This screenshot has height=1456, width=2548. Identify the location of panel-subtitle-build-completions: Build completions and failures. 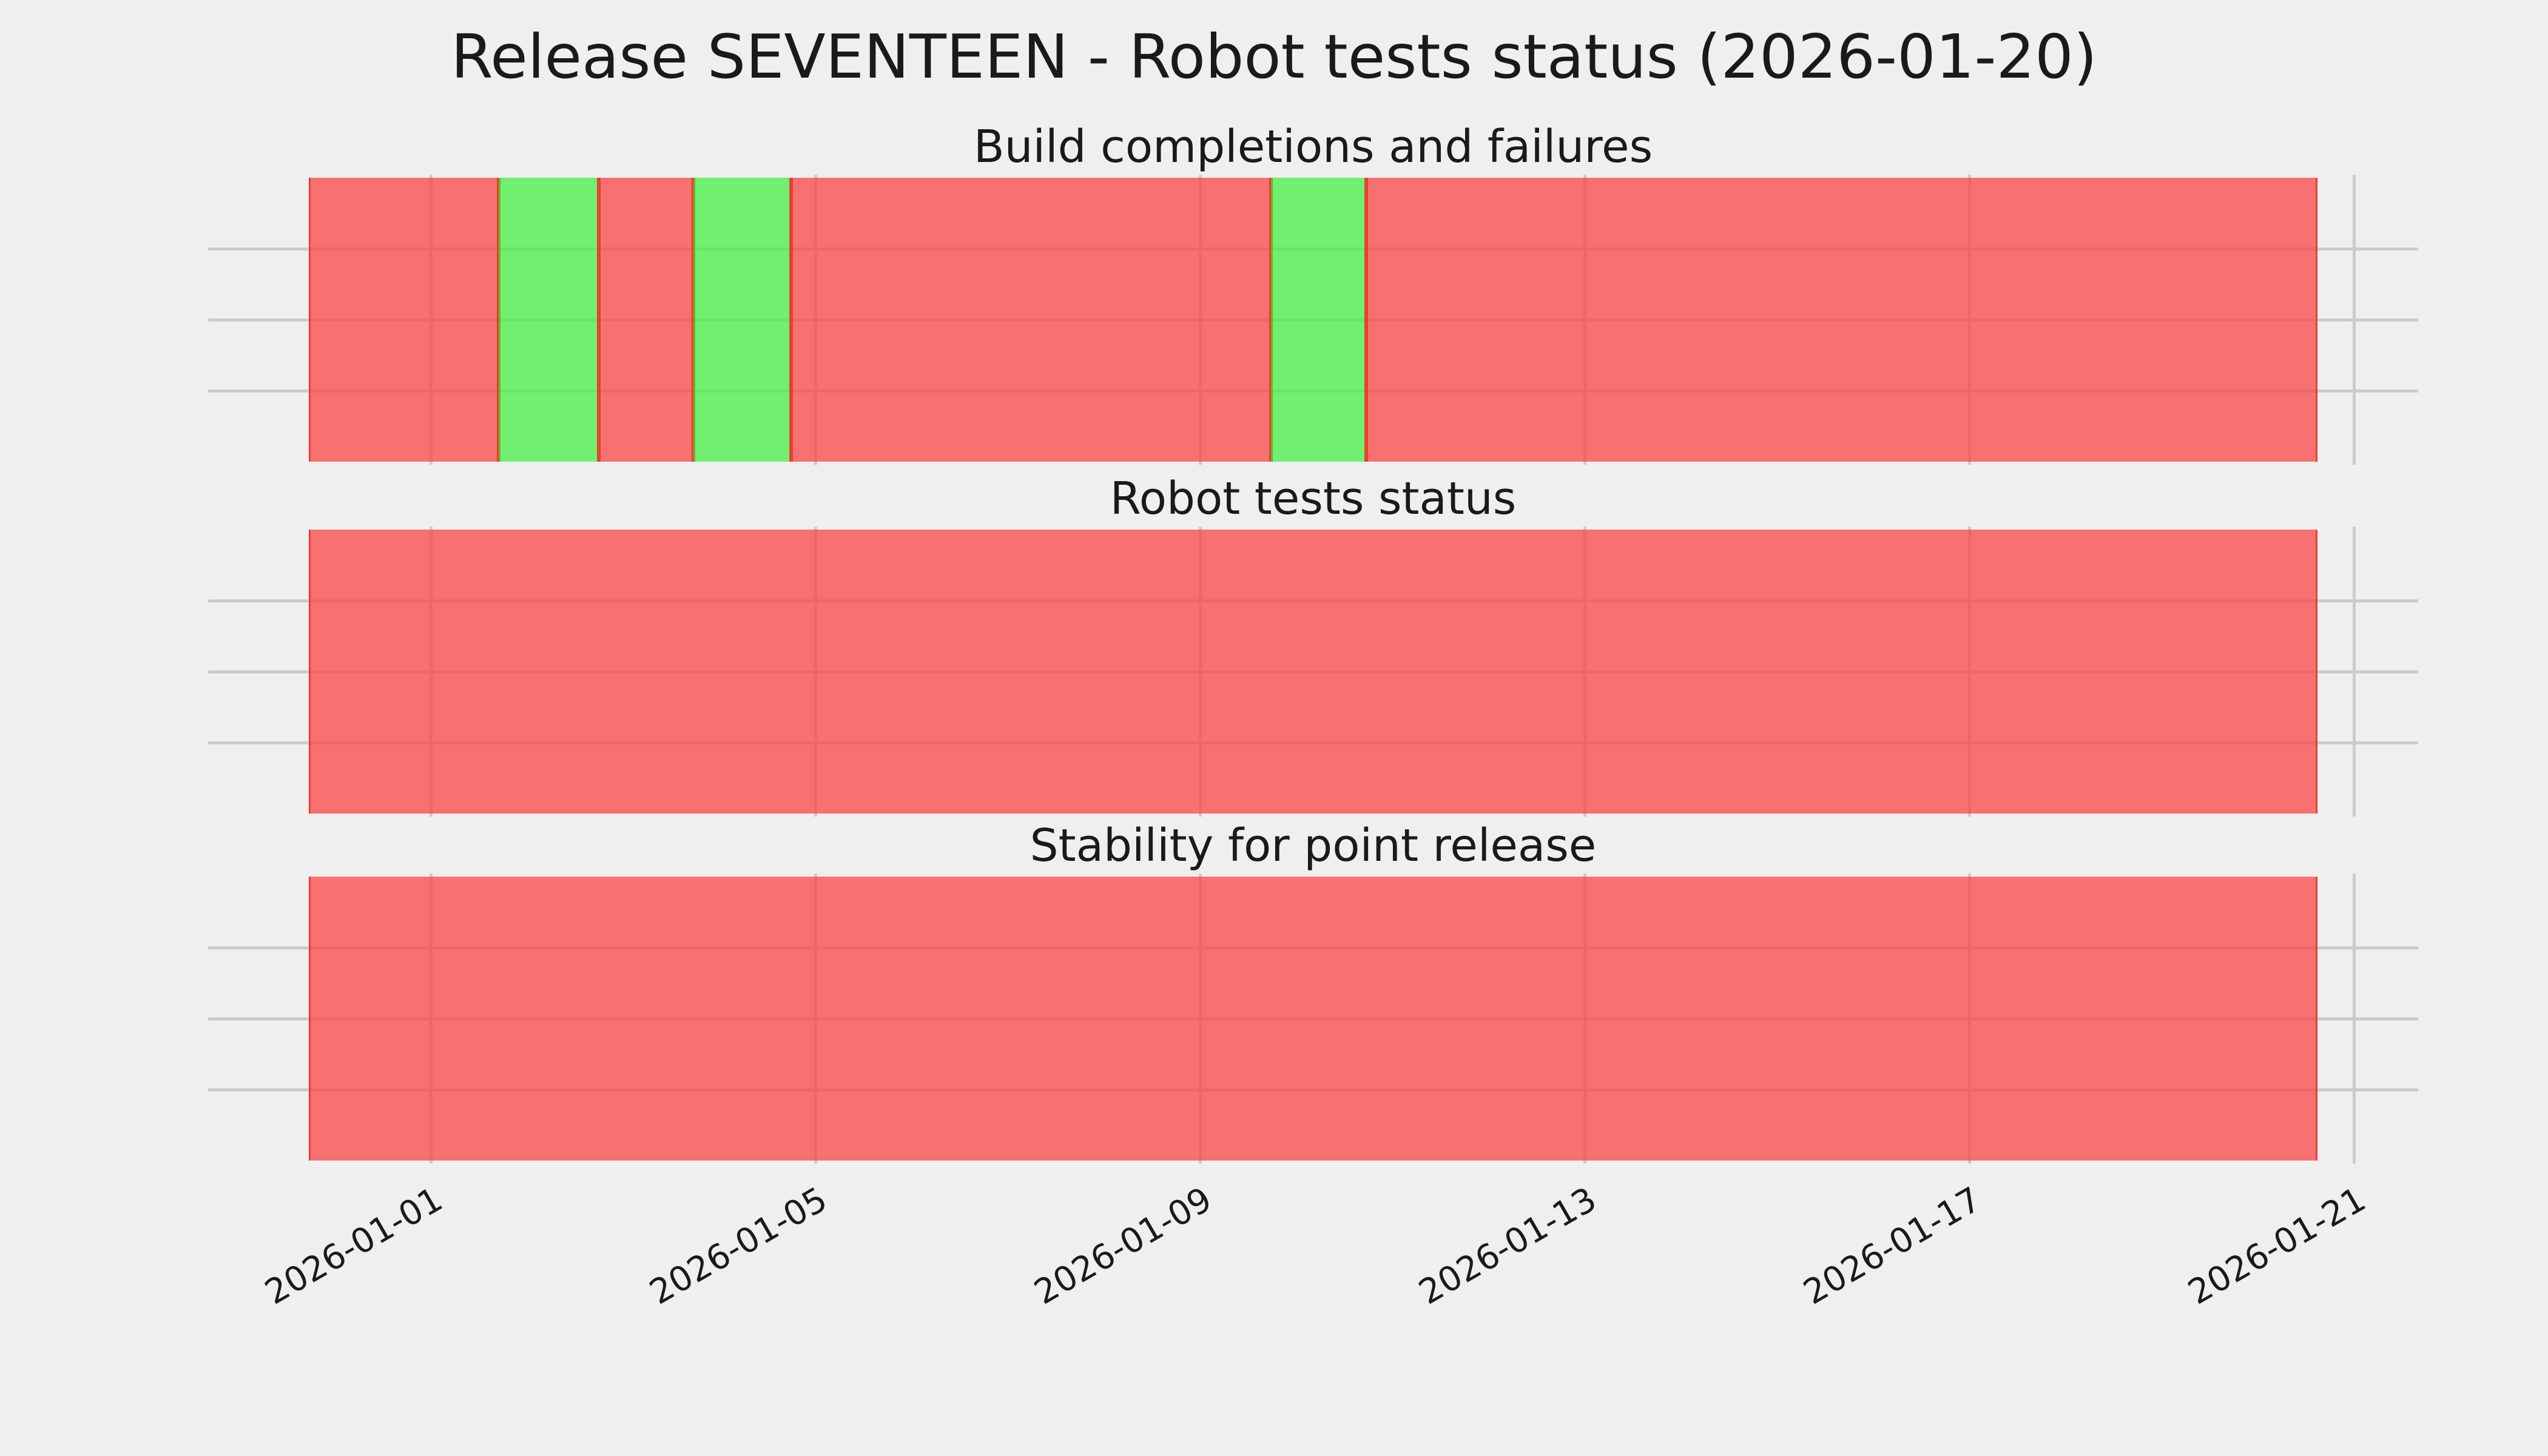
(1313, 147).